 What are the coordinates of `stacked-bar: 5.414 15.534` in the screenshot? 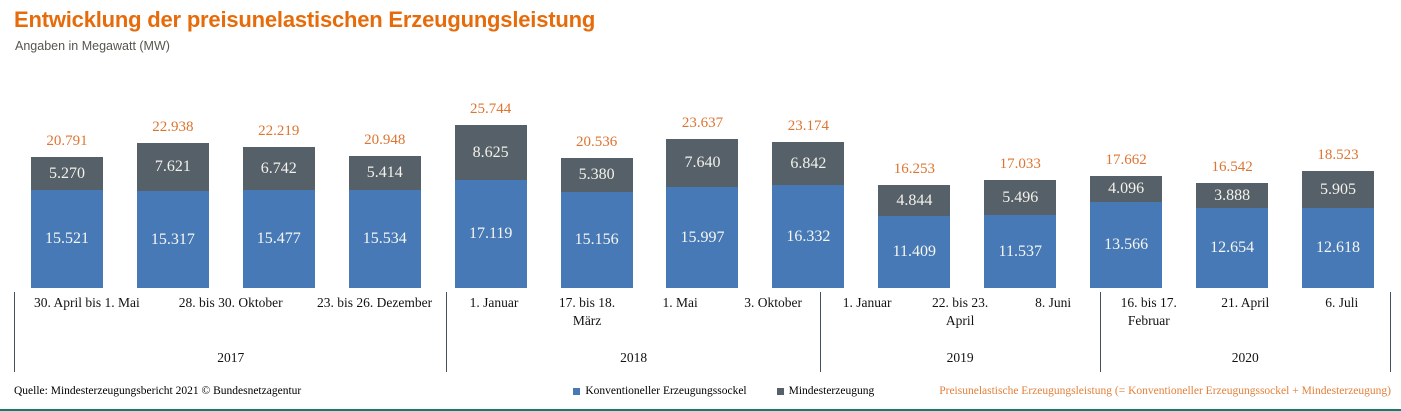 It's located at (384, 222).